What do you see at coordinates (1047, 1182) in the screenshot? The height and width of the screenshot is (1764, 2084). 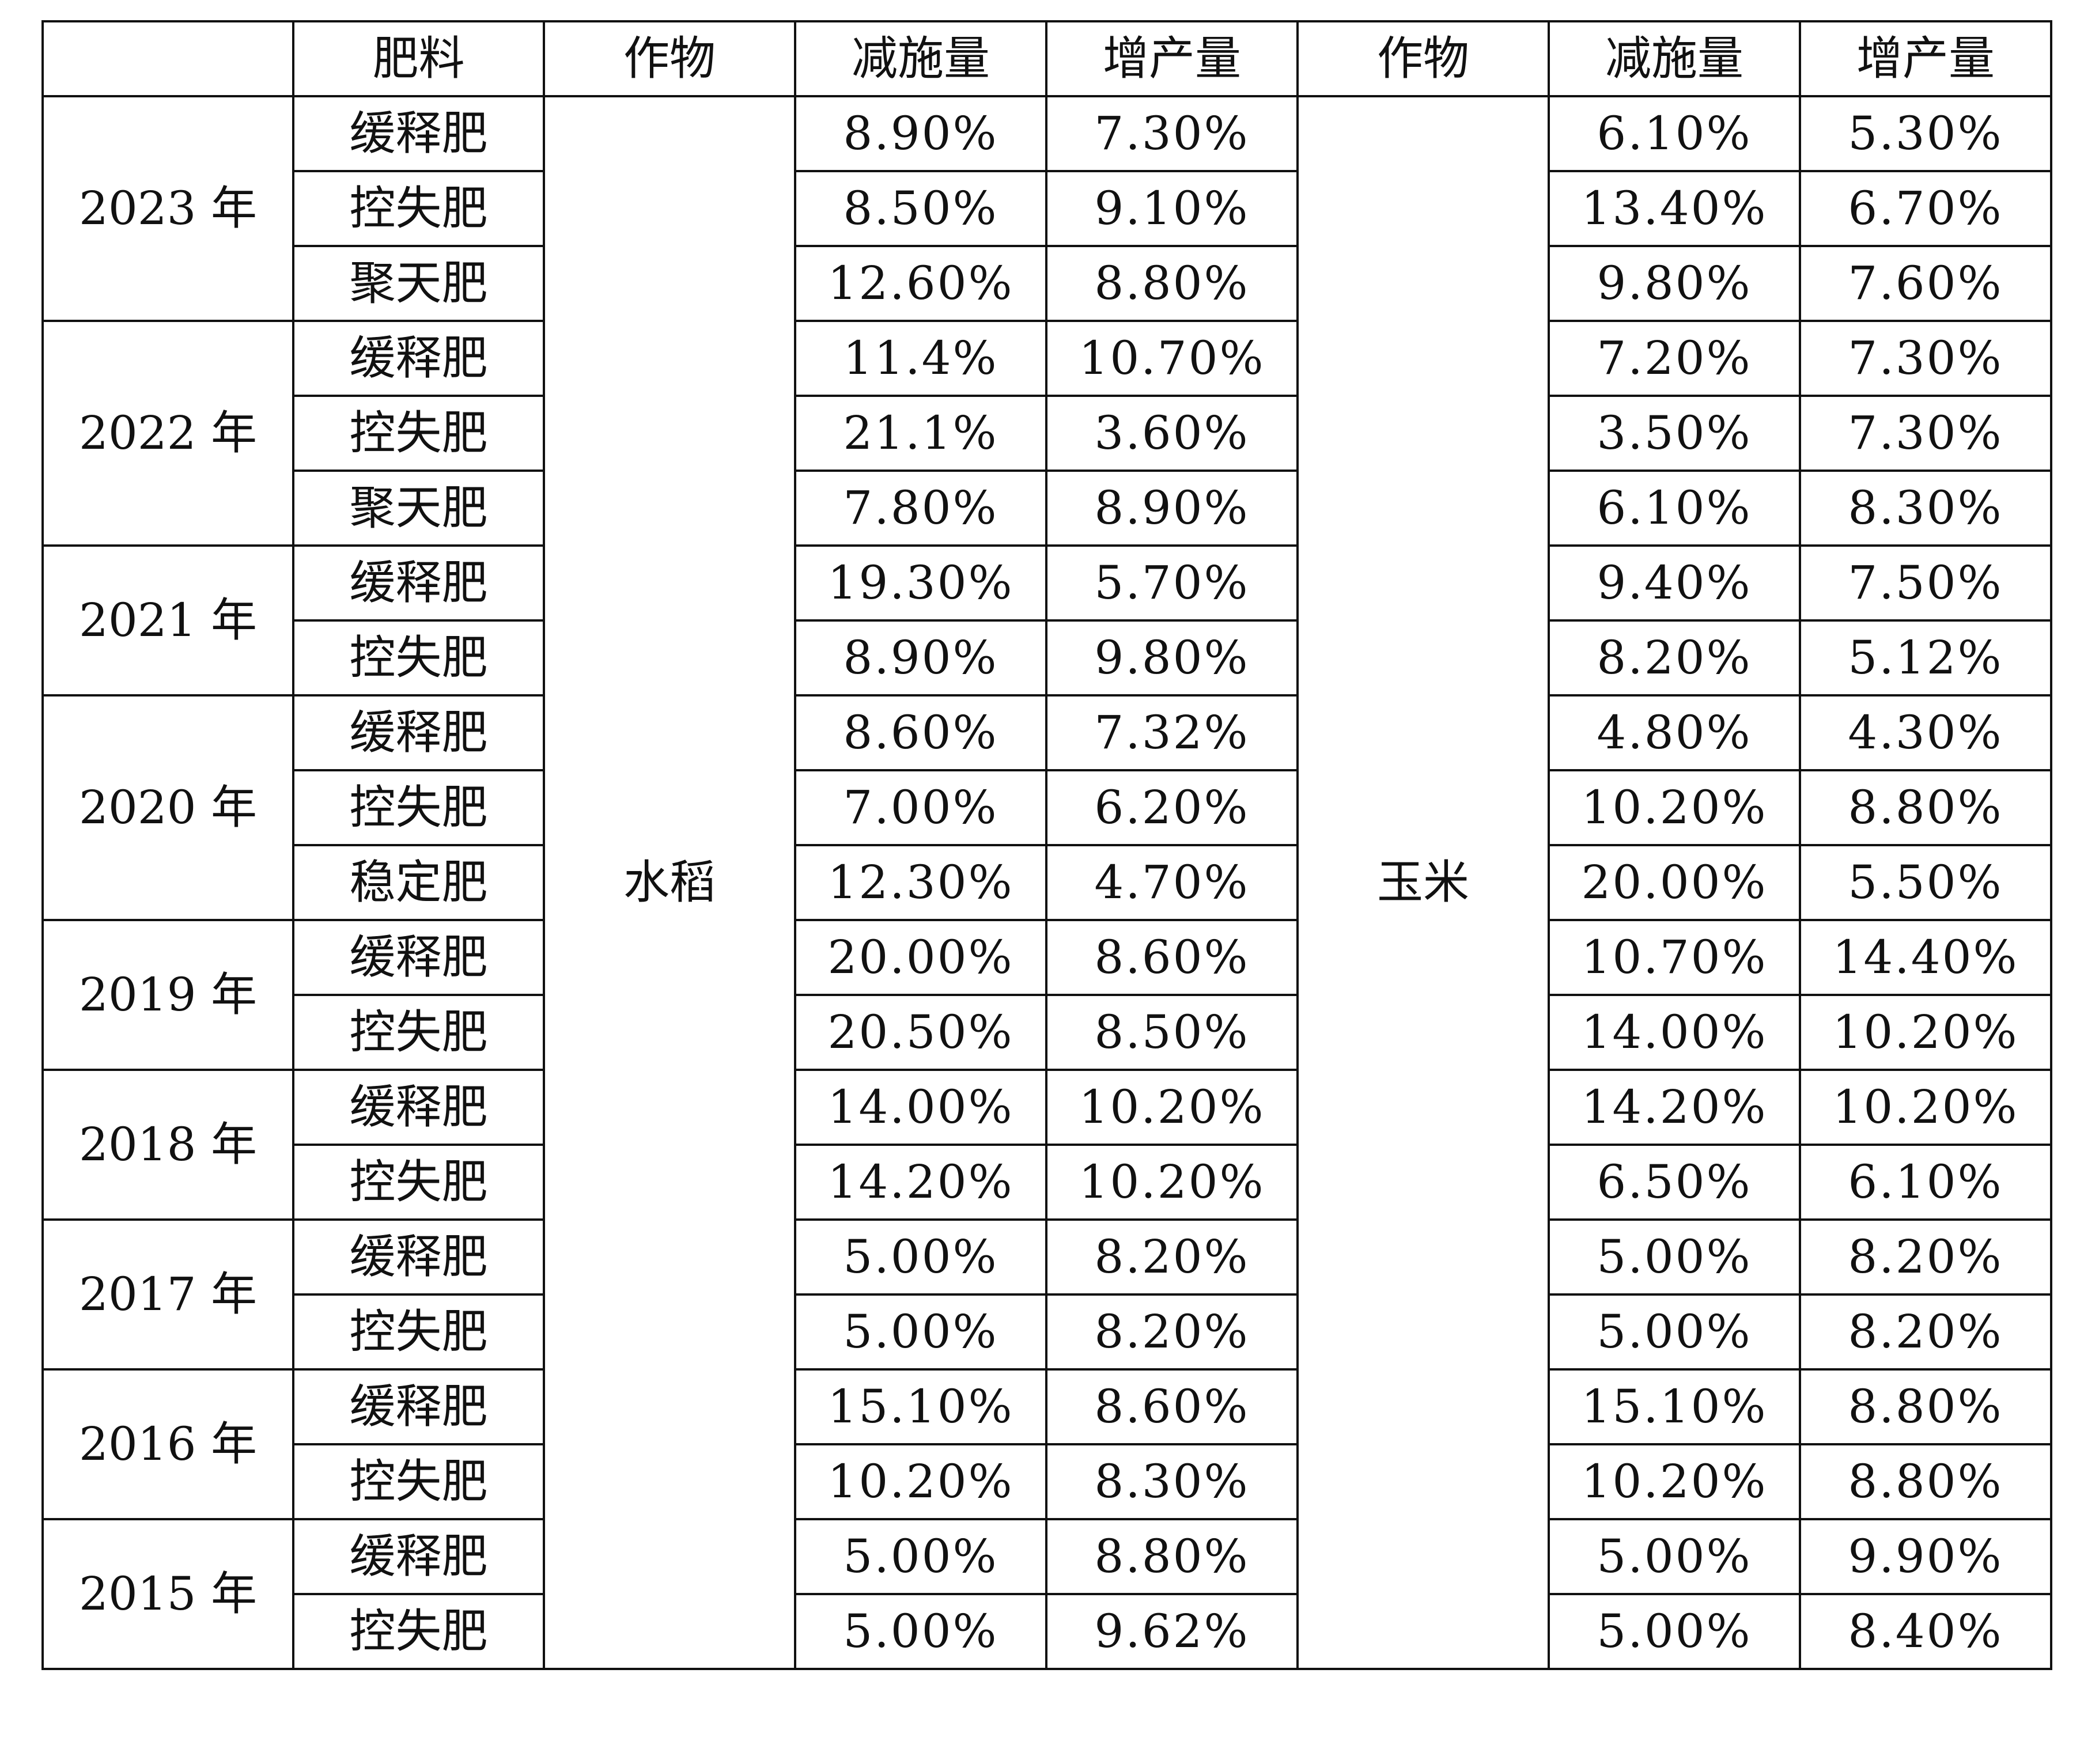 I see `table-row: 控失肥 14.20% 10.20% 6.50% 6.10%` at bounding box center [1047, 1182].